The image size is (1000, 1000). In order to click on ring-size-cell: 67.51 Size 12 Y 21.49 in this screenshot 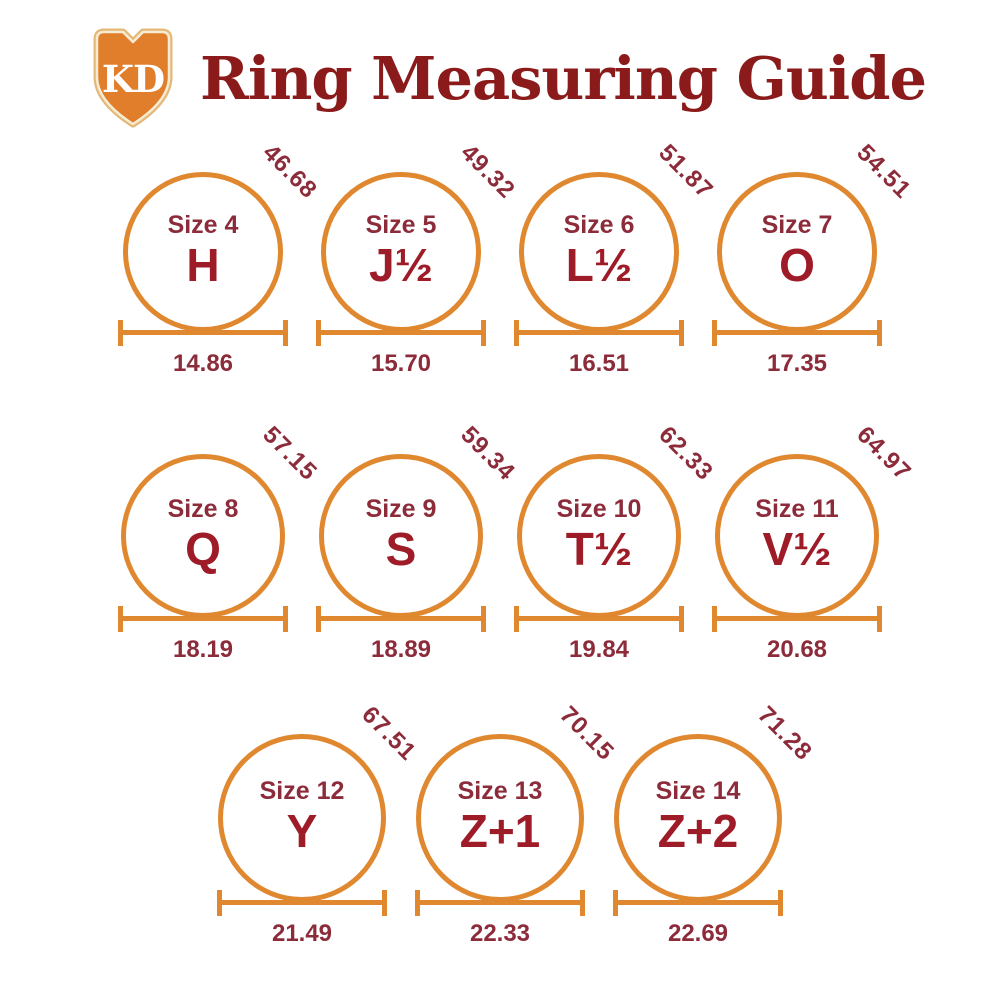, I will do `click(319, 824)`.